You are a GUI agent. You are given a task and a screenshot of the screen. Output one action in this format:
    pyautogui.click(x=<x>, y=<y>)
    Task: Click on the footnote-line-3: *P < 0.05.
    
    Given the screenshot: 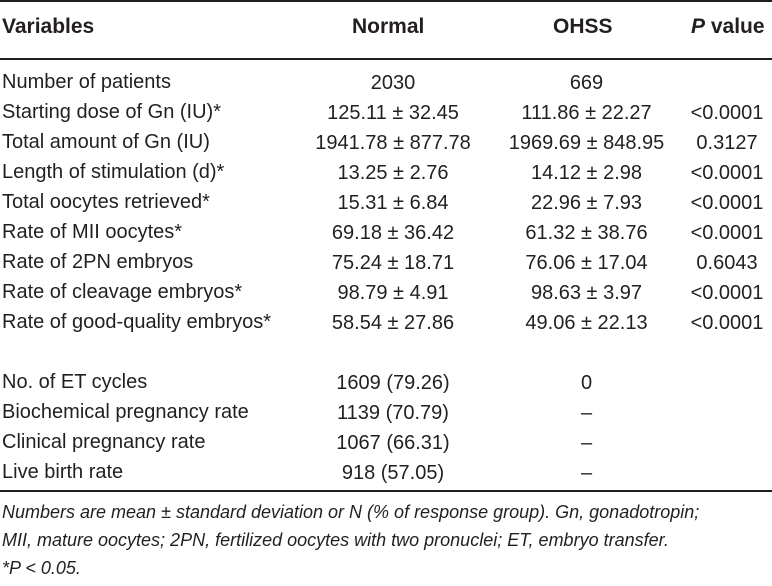 What is the action you would take?
    pyautogui.click(x=41, y=568)
    